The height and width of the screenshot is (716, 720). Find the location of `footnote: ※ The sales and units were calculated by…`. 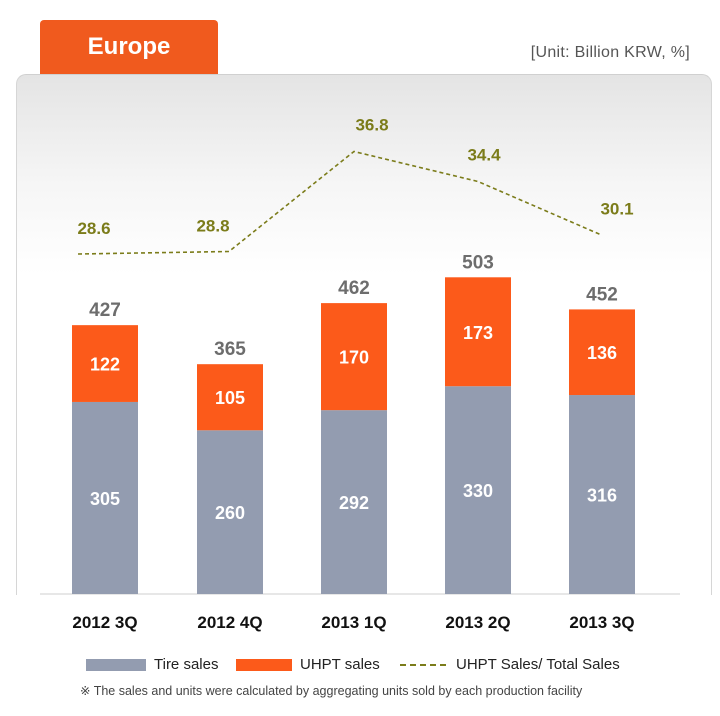

footnote: ※ The sales and units were calculated by… is located at coordinates (331, 691).